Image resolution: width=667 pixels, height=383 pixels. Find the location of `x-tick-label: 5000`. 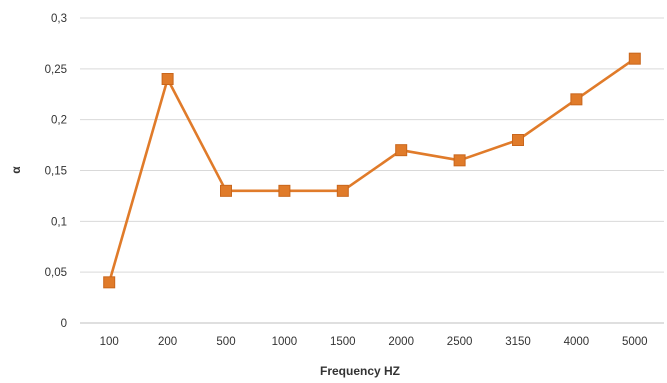

x-tick-label: 5000 is located at coordinates (635, 342).